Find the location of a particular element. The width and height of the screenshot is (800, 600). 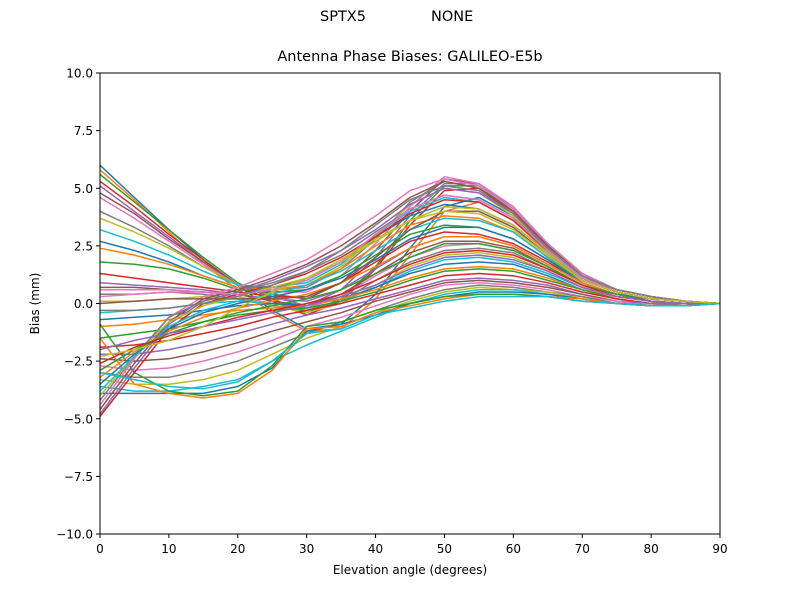

x-axis-ticks: 0 10 20 30 40 50 60 70 80 90 is located at coordinates (412, 545).